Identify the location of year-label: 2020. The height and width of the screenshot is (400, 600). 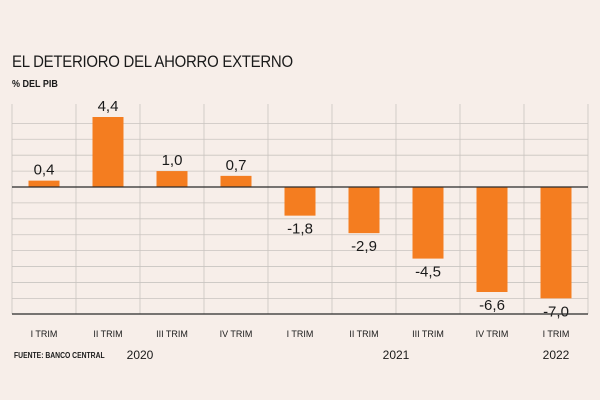
(140, 355).